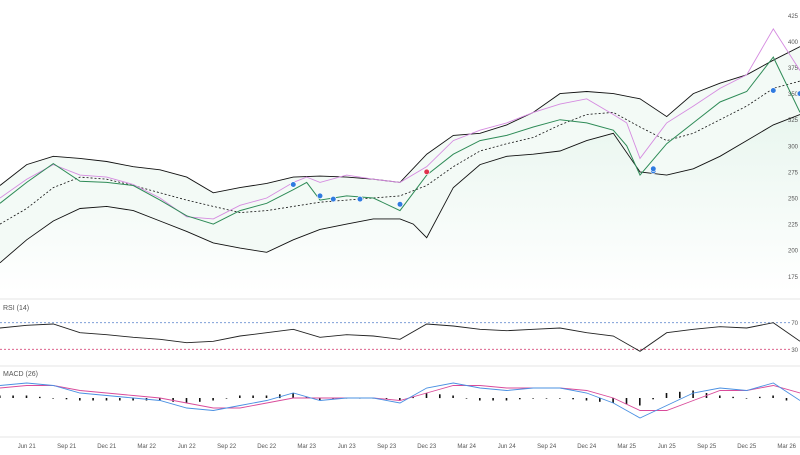  Describe the element at coordinates (107, 447) in the screenshot. I see `x-tick-label: Dec 21` at that location.